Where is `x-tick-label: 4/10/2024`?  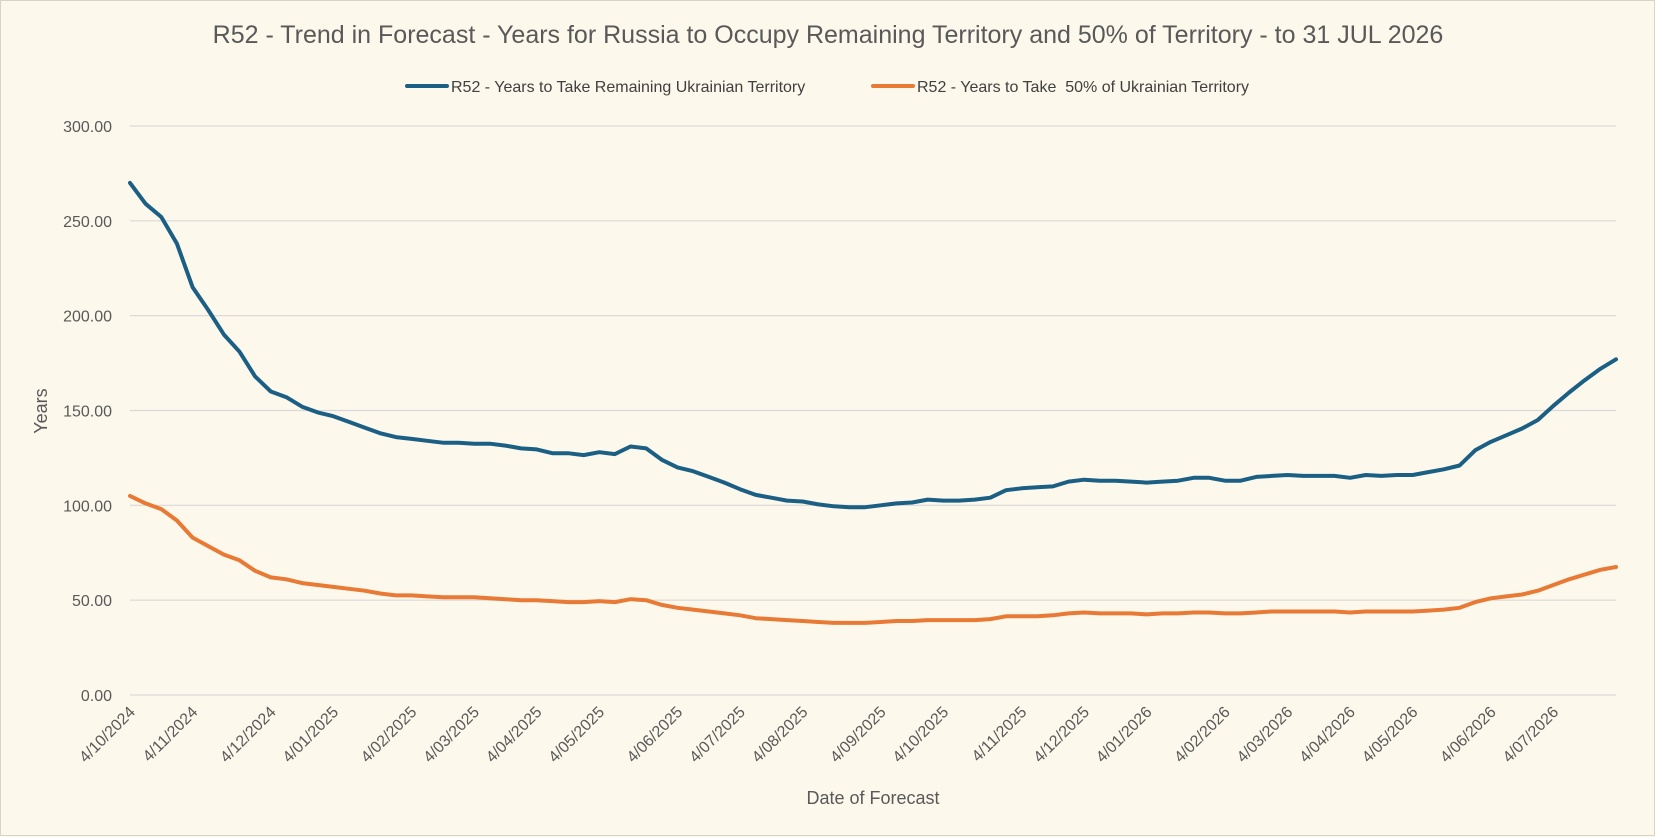 x-tick-label: 4/10/2024 is located at coordinates (107, 735).